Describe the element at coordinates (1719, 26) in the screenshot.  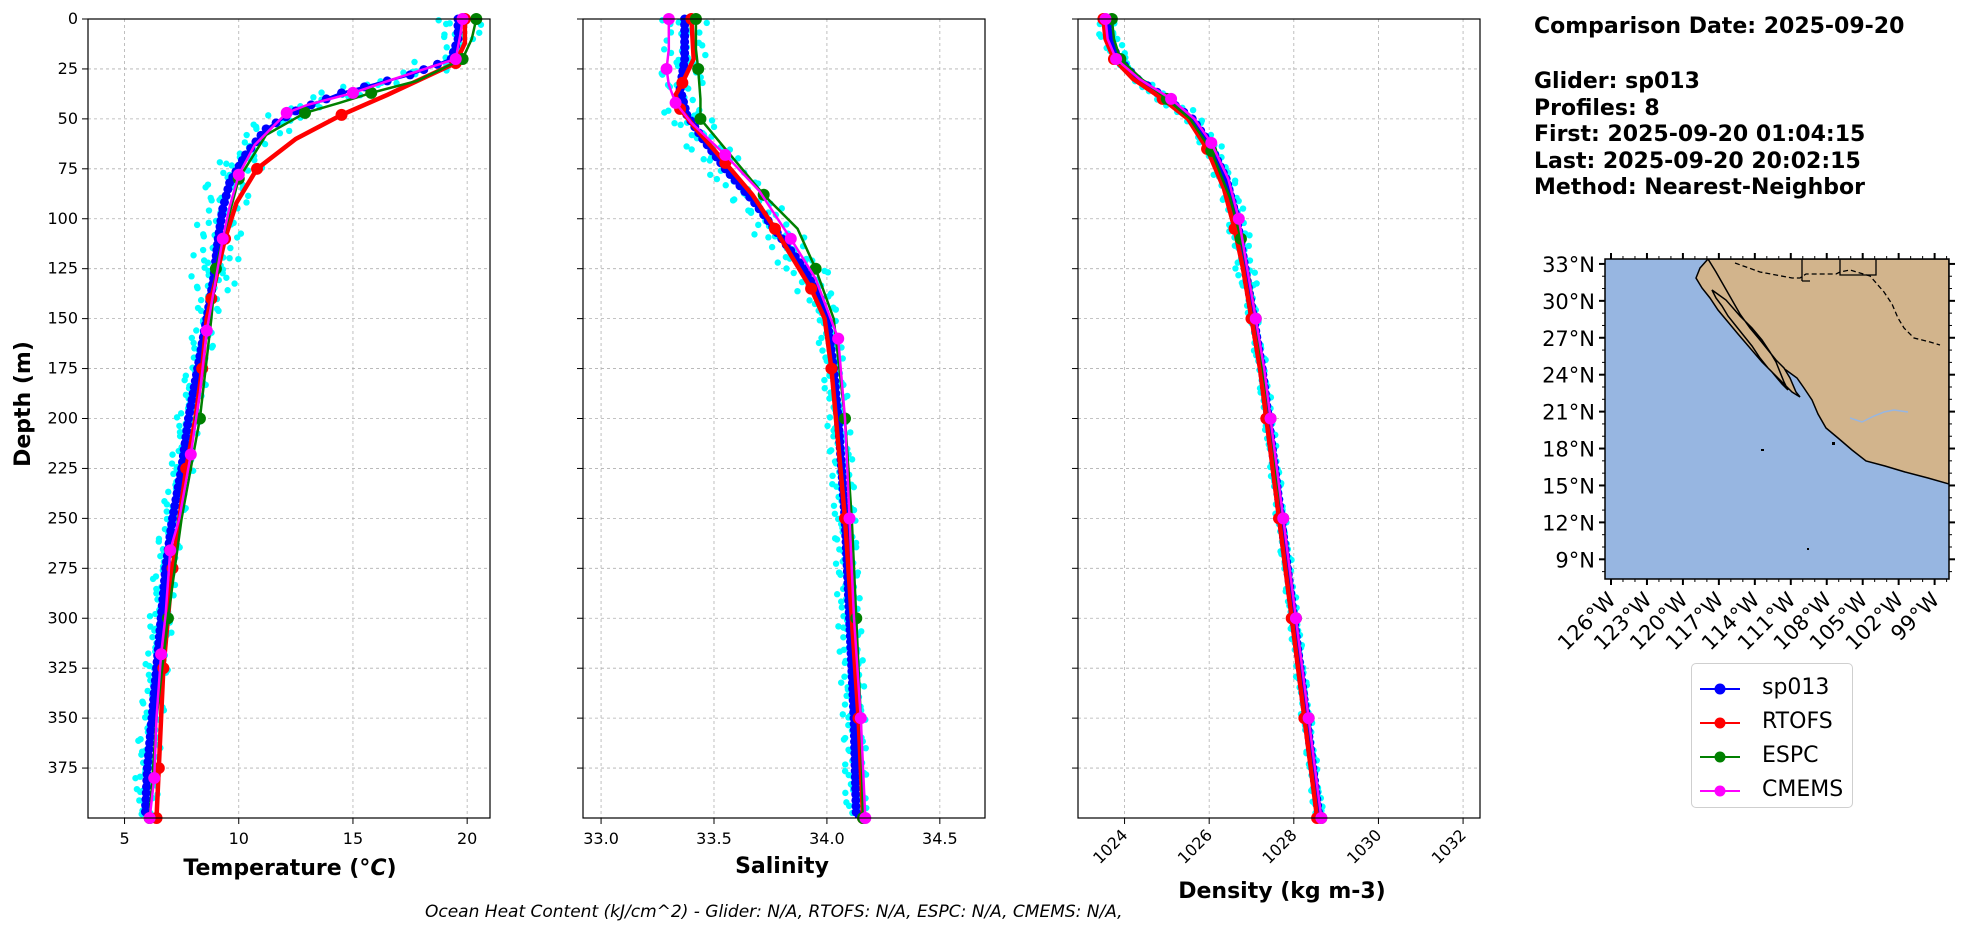
I see `comparison-date: Comparison Date: 2025-09-20` at that location.